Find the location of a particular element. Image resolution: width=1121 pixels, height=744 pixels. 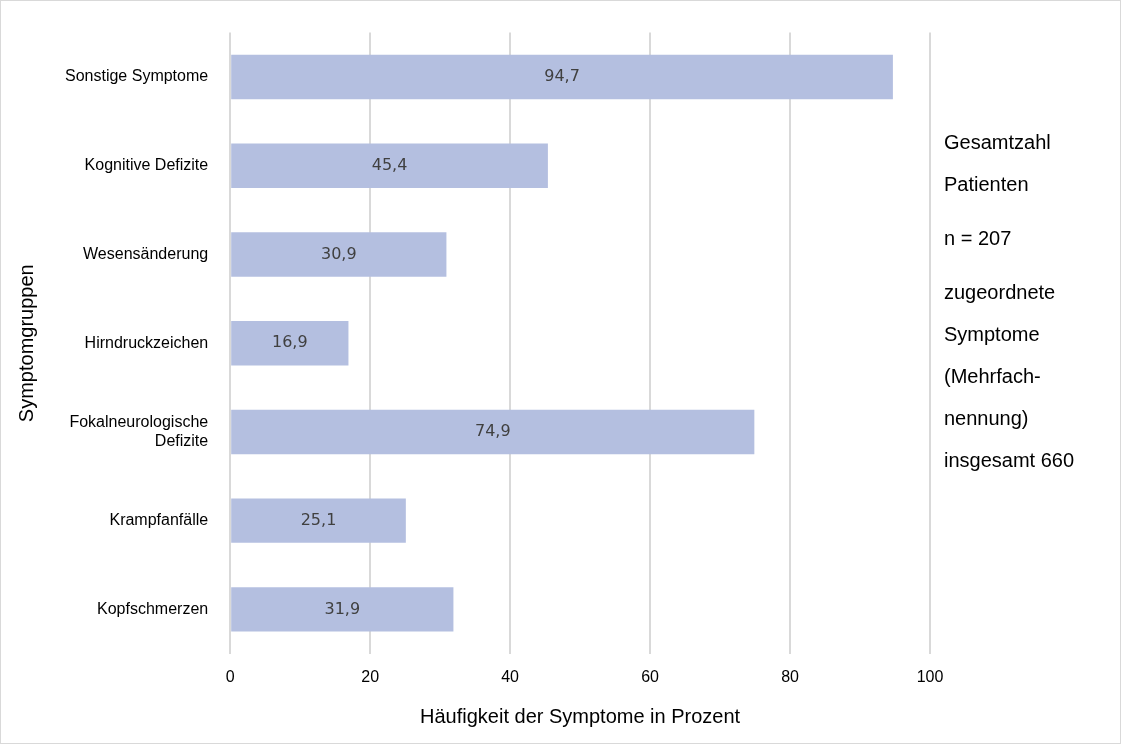

data-label: 25,1 is located at coordinates (318, 519).